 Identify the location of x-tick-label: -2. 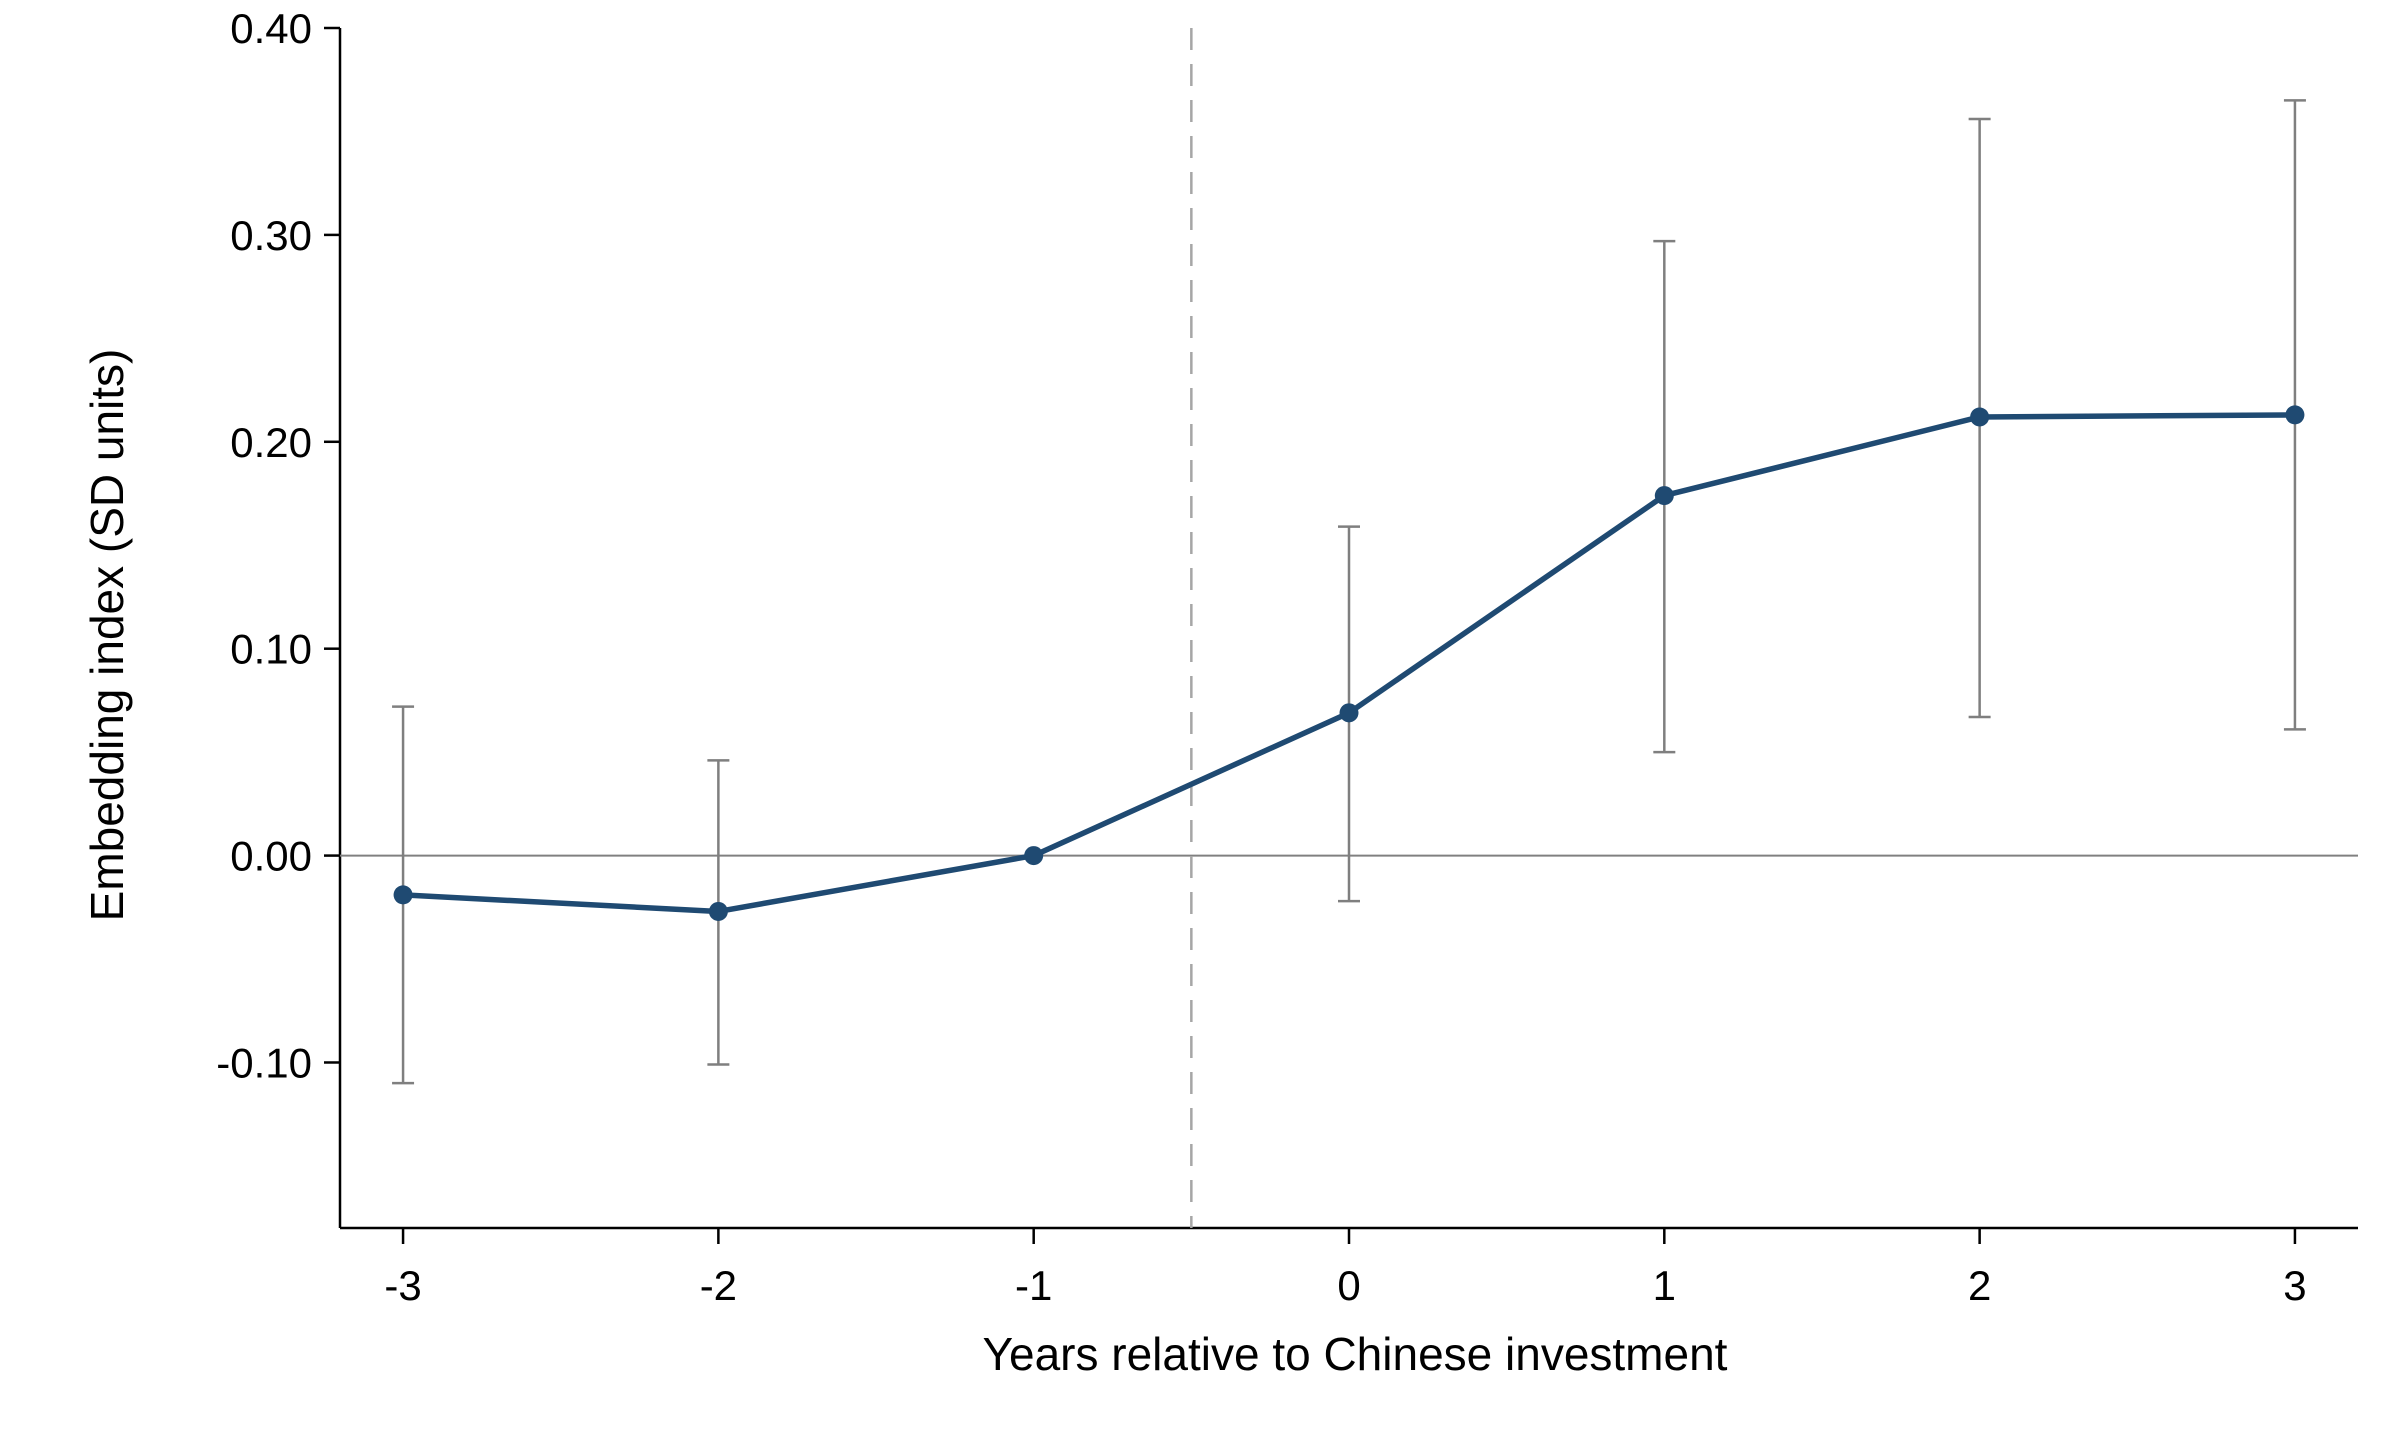
(718, 1285).